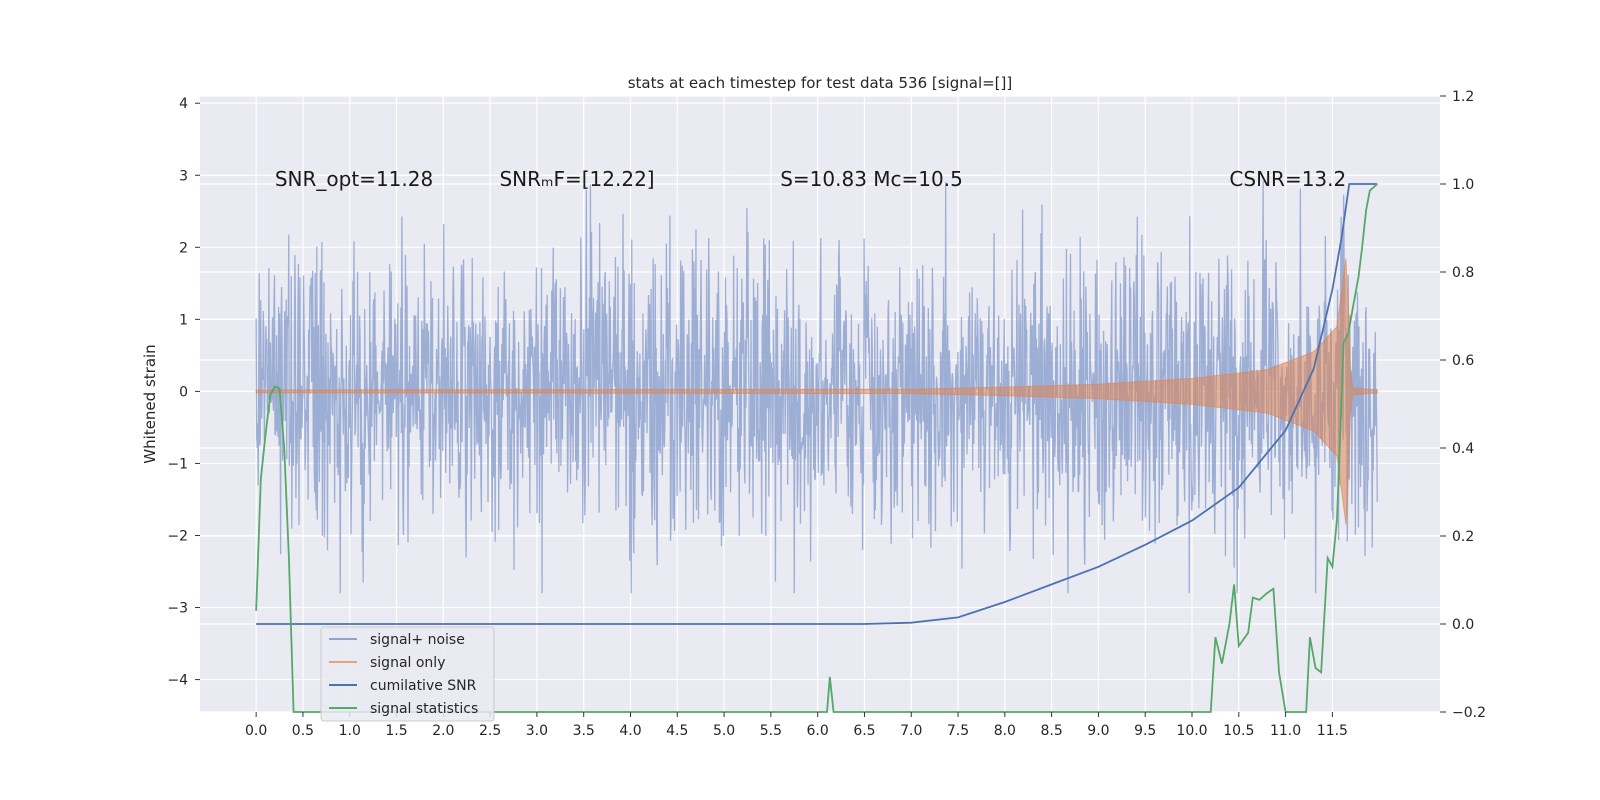 The width and height of the screenshot is (1600, 800). What do you see at coordinates (256, 731) in the screenshot?
I see `x-tick-label: 0.0` at bounding box center [256, 731].